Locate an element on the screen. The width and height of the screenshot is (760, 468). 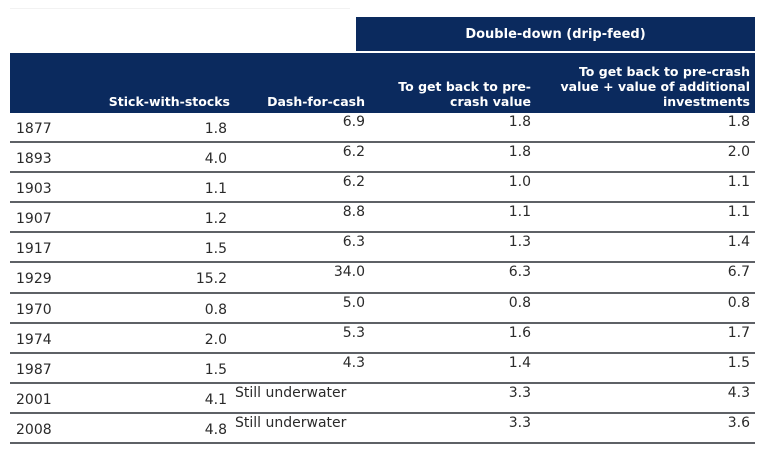
column-header-line: To get back to pre- is located at coordinates (464, 86).